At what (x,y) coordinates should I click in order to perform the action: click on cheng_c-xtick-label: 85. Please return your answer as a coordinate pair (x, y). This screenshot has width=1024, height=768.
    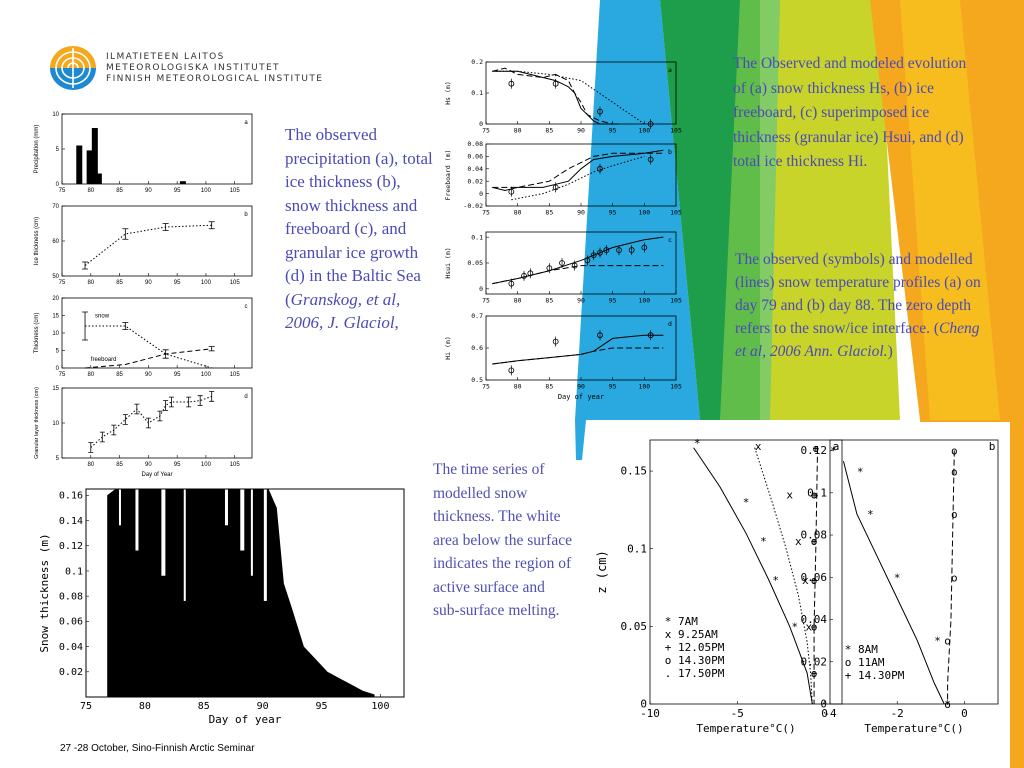
    Looking at the image, I should click on (549, 301).